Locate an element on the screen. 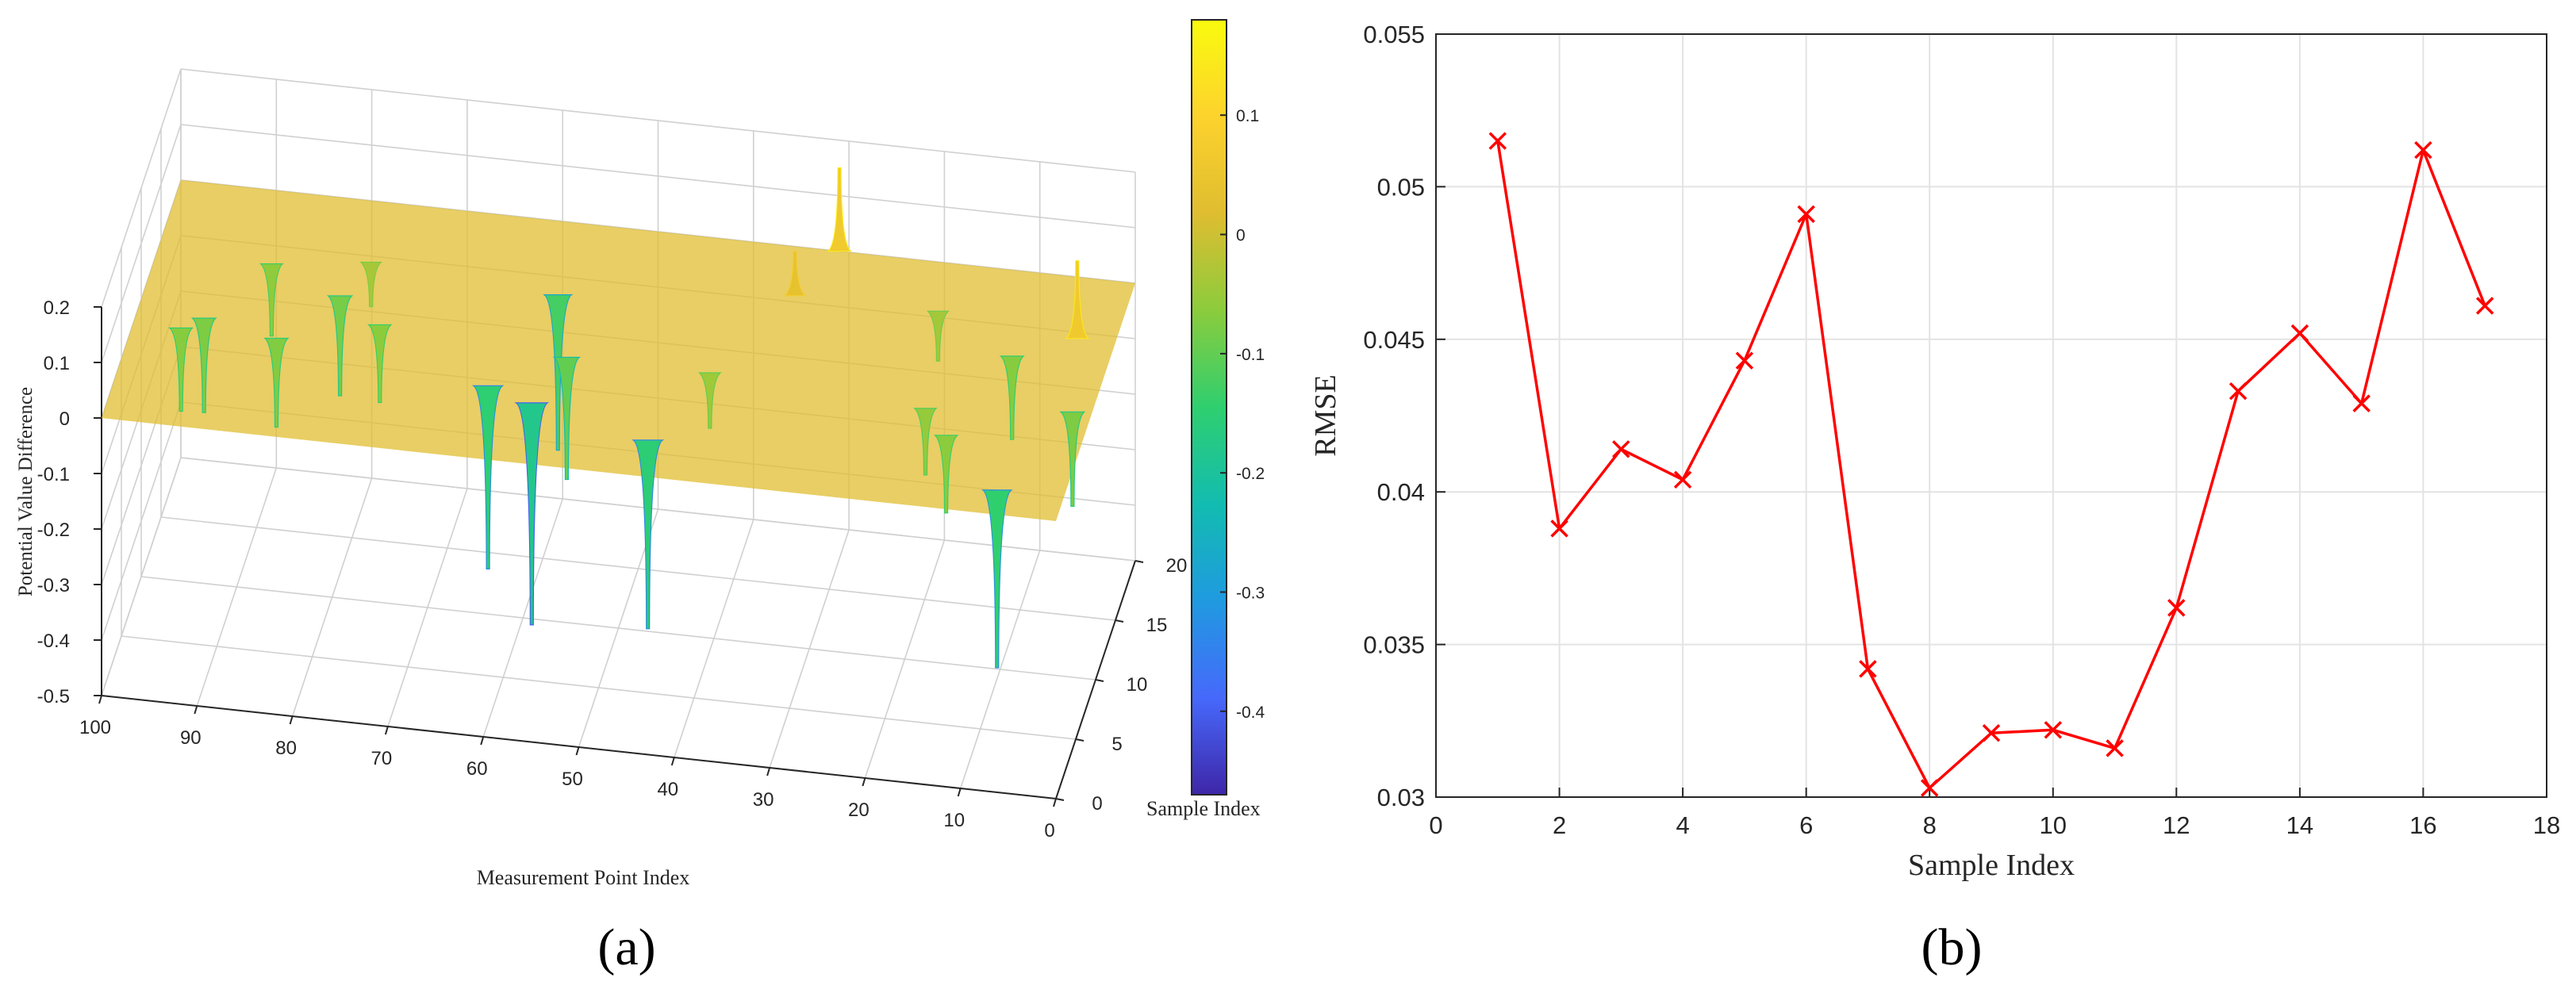  x-tick-label: 12 is located at coordinates (2176, 825).